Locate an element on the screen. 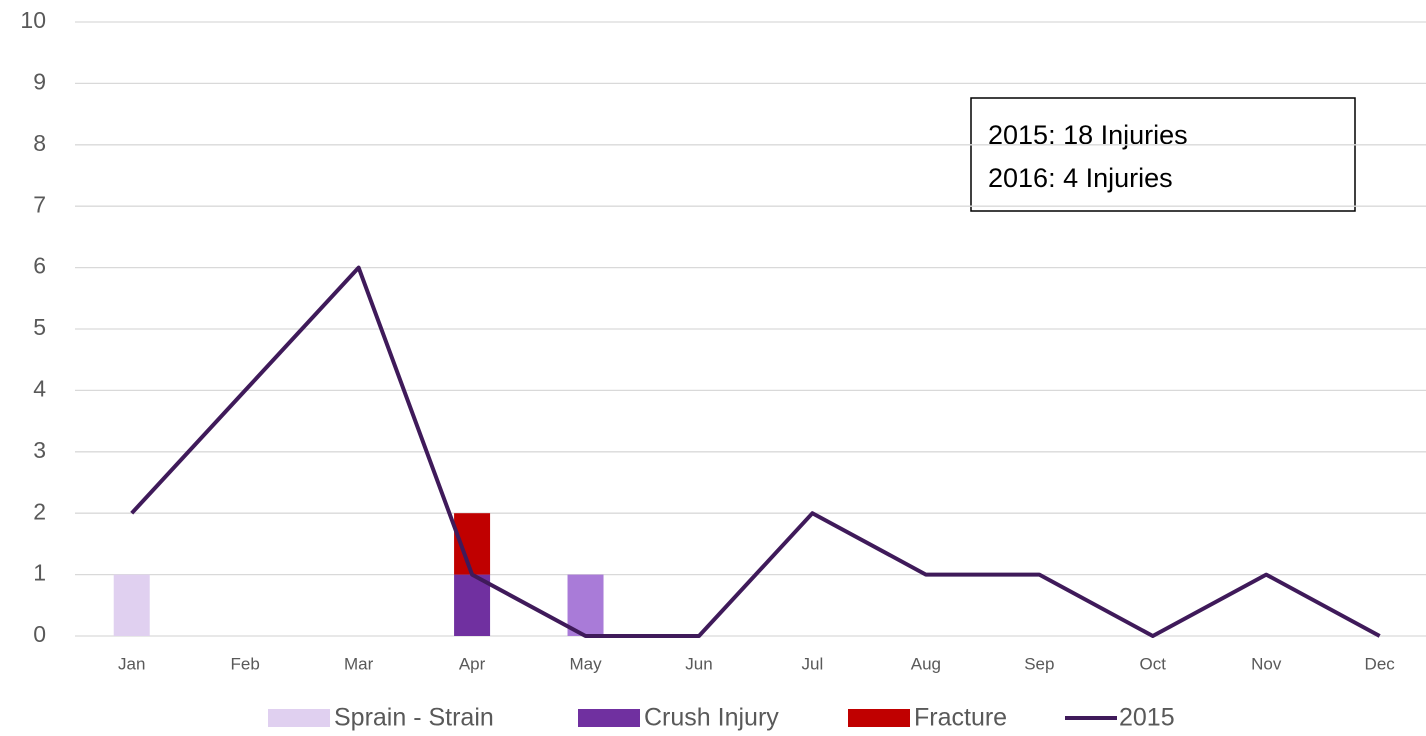 The image size is (1426, 736). y-tick-label: 6 is located at coordinates (39, 266).